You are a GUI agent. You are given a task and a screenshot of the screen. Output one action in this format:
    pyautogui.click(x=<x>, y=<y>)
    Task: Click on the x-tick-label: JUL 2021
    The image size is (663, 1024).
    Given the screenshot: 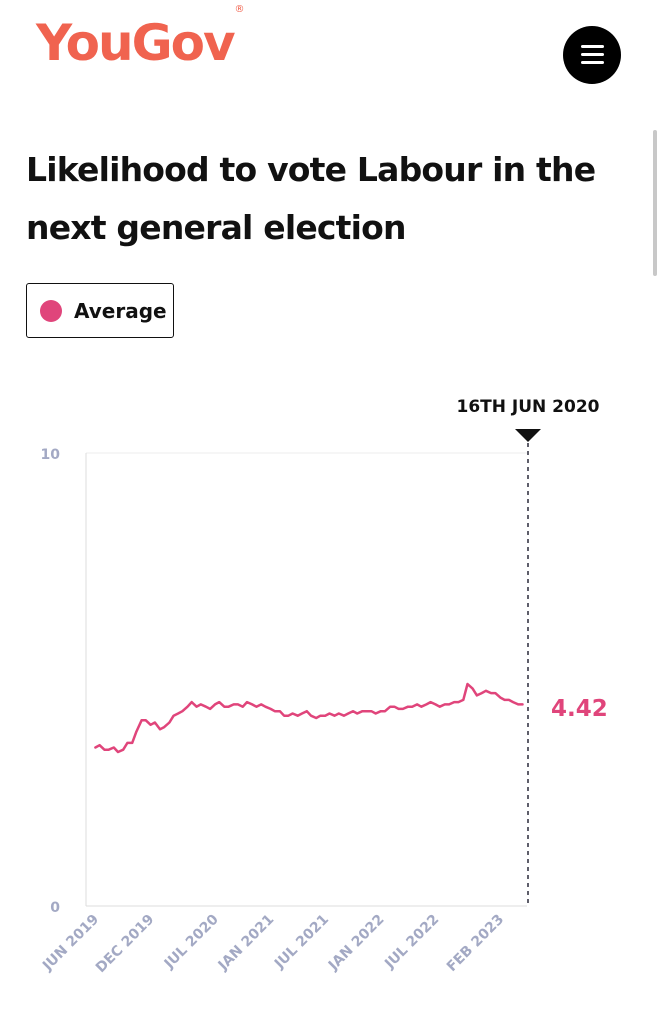 What is the action you would take?
    pyautogui.click(x=301, y=942)
    